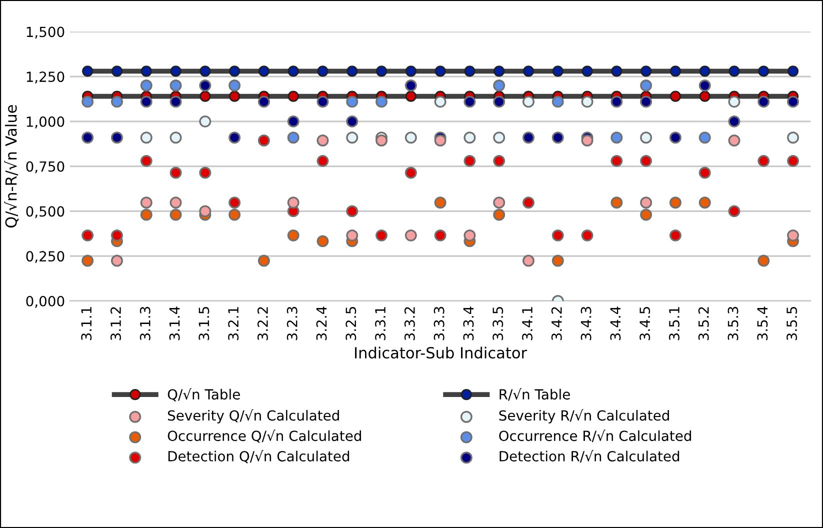 The height and width of the screenshot is (528, 823). Describe the element at coordinates (204, 395) in the screenshot. I see `legend-label: Q/√n Table` at that location.